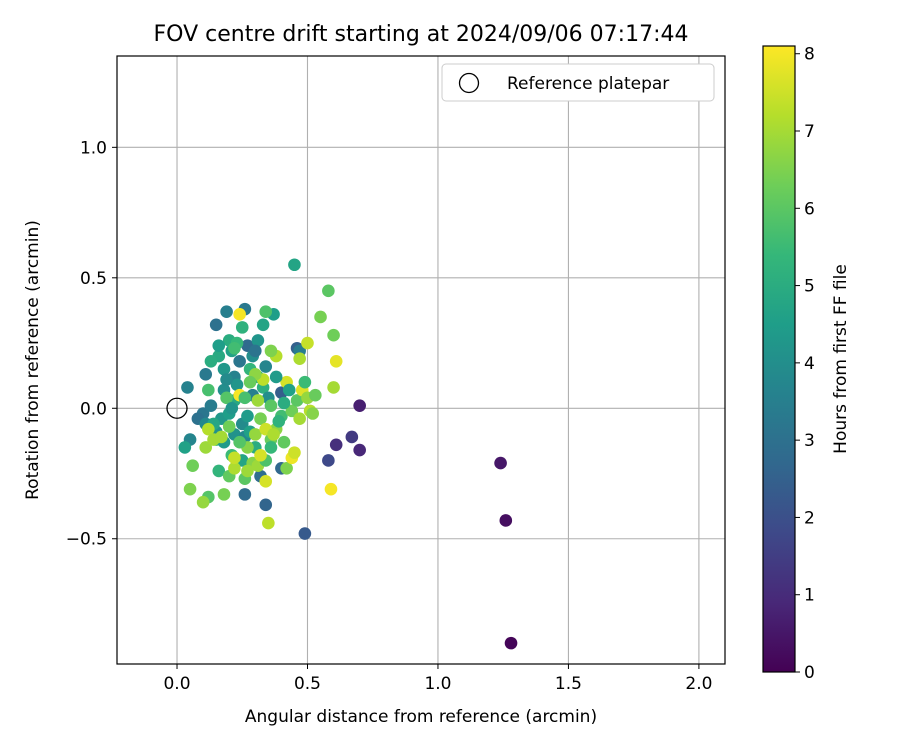  What do you see at coordinates (307, 684) in the screenshot?
I see `x-tick-label: 0.5` at bounding box center [307, 684].